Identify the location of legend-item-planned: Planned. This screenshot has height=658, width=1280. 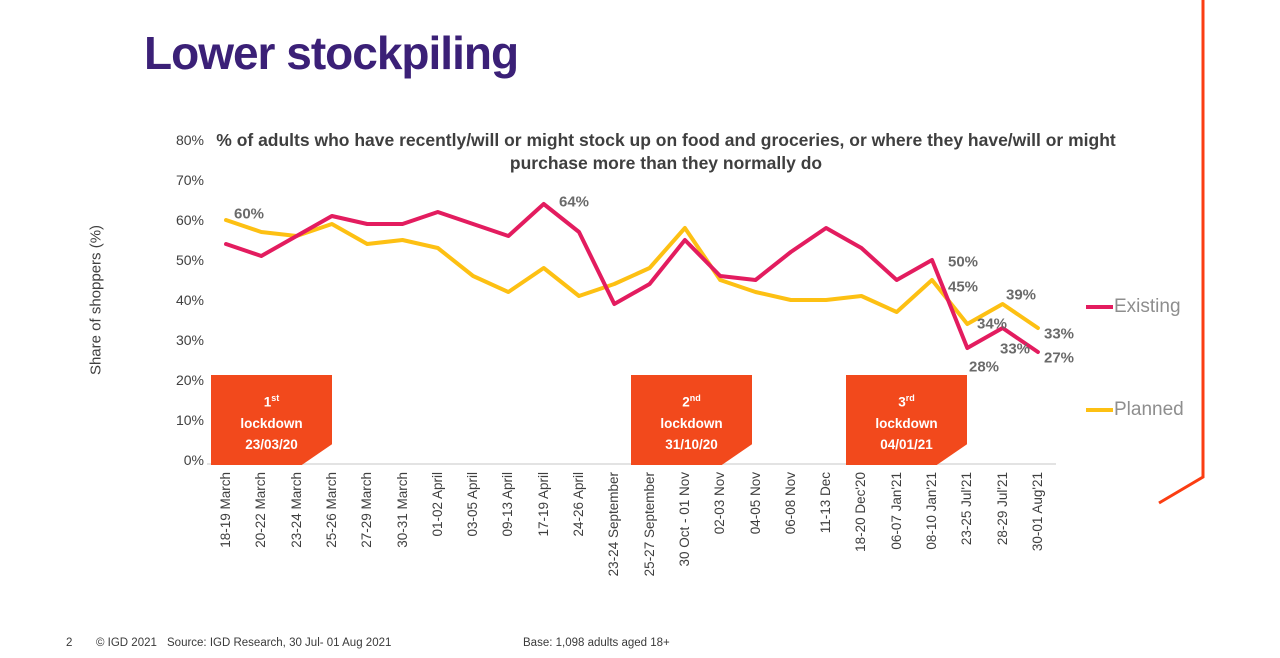
(1135, 410).